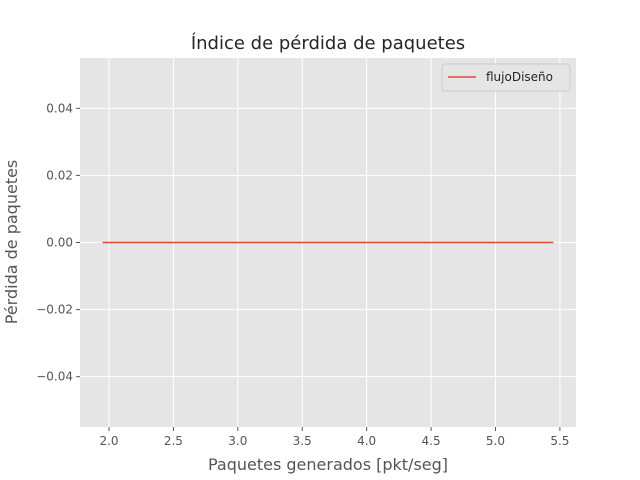 This screenshot has width=640, height=480. Describe the element at coordinates (328, 43) in the screenshot. I see `chart-title: Índice de pérdida de paquetes` at that location.